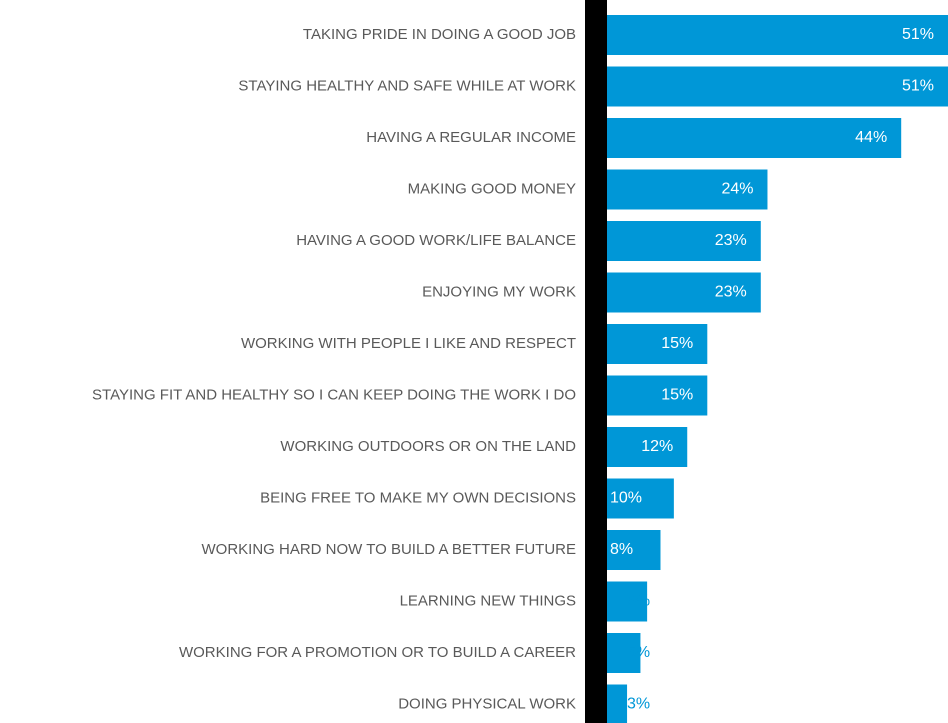 This screenshot has height=723, width=948. What do you see at coordinates (488, 600) in the screenshot?
I see `category-label: LEARNING NEW THINGS` at bounding box center [488, 600].